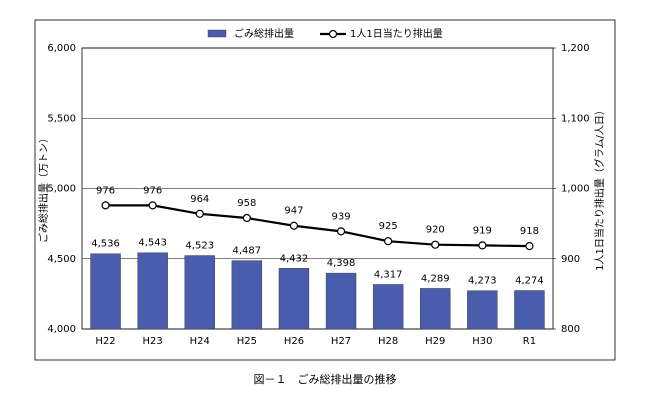 The image size is (650, 400). What do you see at coordinates (247, 251) in the screenshot?
I see `data-label: 4,487` at bounding box center [247, 251].